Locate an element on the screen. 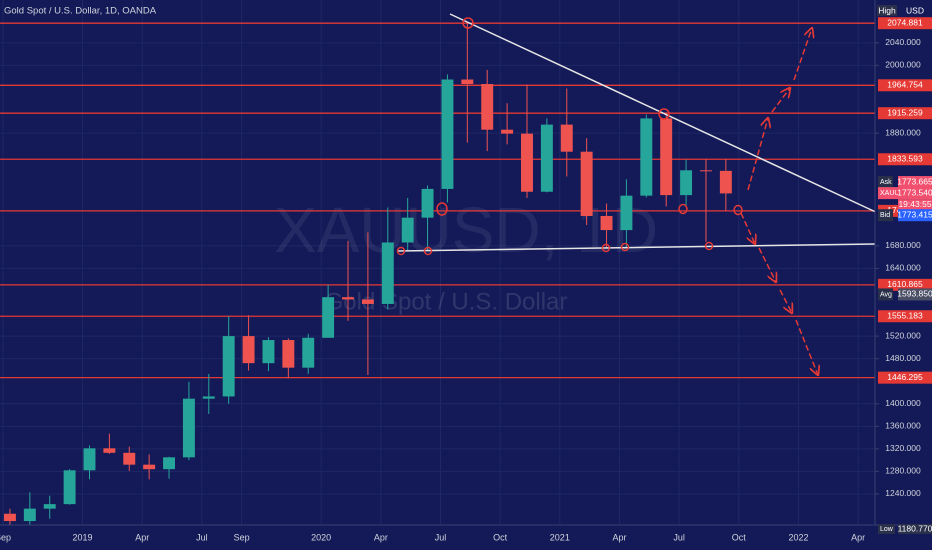 This screenshot has width=932, height=550. y-tick-label: 1360.000 is located at coordinates (903, 426).